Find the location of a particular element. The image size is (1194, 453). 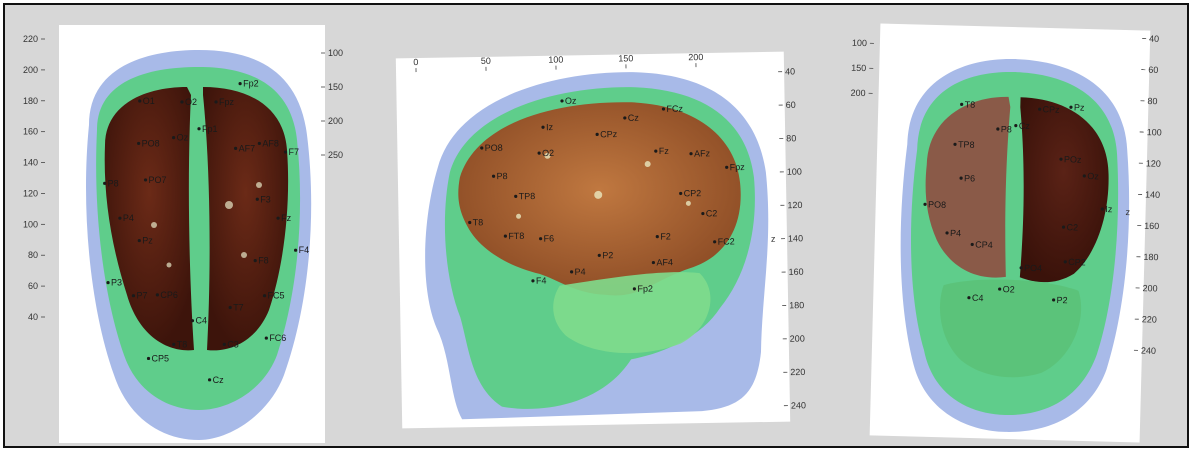

electrode-label: CPz is located at coordinates (1051, 109).